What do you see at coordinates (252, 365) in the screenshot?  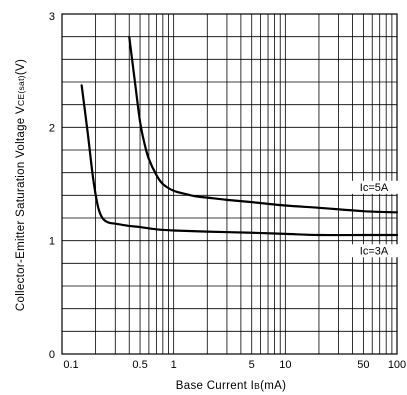 I see `x-tick-label: 5` at bounding box center [252, 365].